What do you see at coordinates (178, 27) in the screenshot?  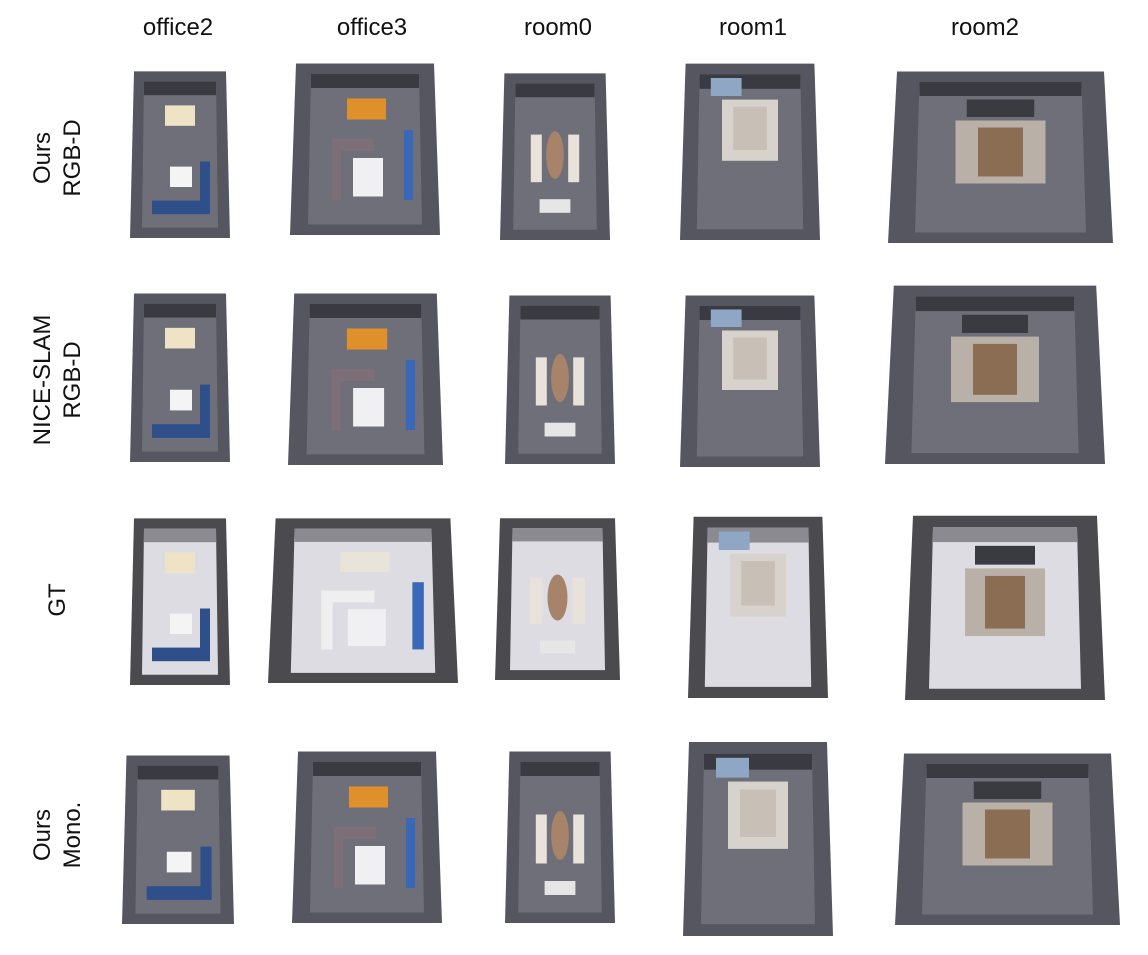 I see `column-title-office2: office2` at bounding box center [178, 27].